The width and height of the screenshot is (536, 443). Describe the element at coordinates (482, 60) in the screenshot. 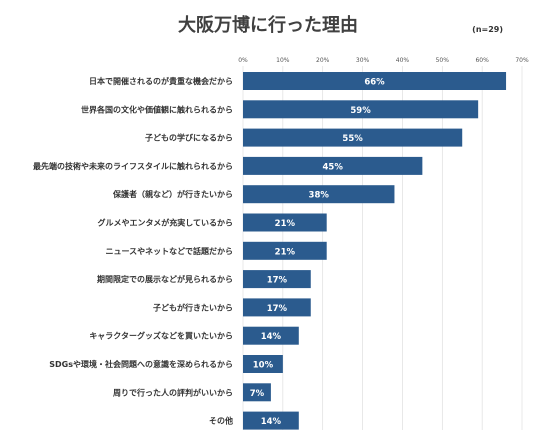

I see `x-tick-label: 60%` at that location.